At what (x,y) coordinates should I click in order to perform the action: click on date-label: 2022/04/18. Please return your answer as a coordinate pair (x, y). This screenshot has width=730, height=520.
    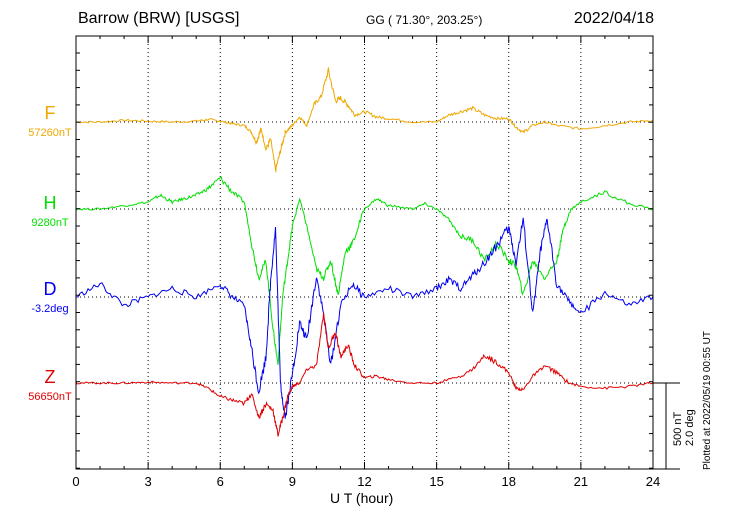
    Looking at the image, I should click on (613, 18).